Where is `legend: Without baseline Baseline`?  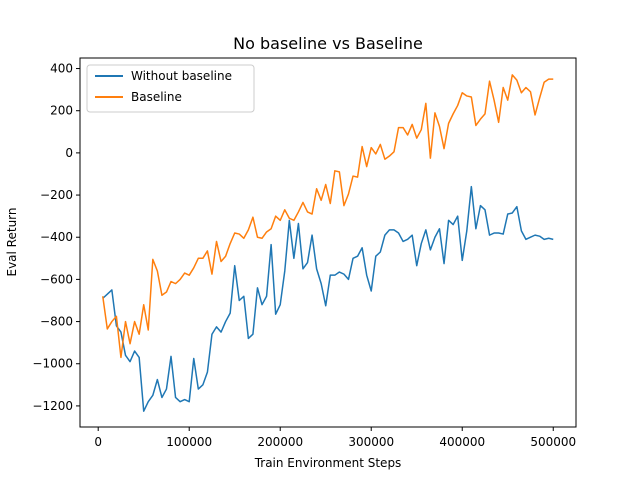 legend: Without baseline Baseline is located at coordinates (170, 88).